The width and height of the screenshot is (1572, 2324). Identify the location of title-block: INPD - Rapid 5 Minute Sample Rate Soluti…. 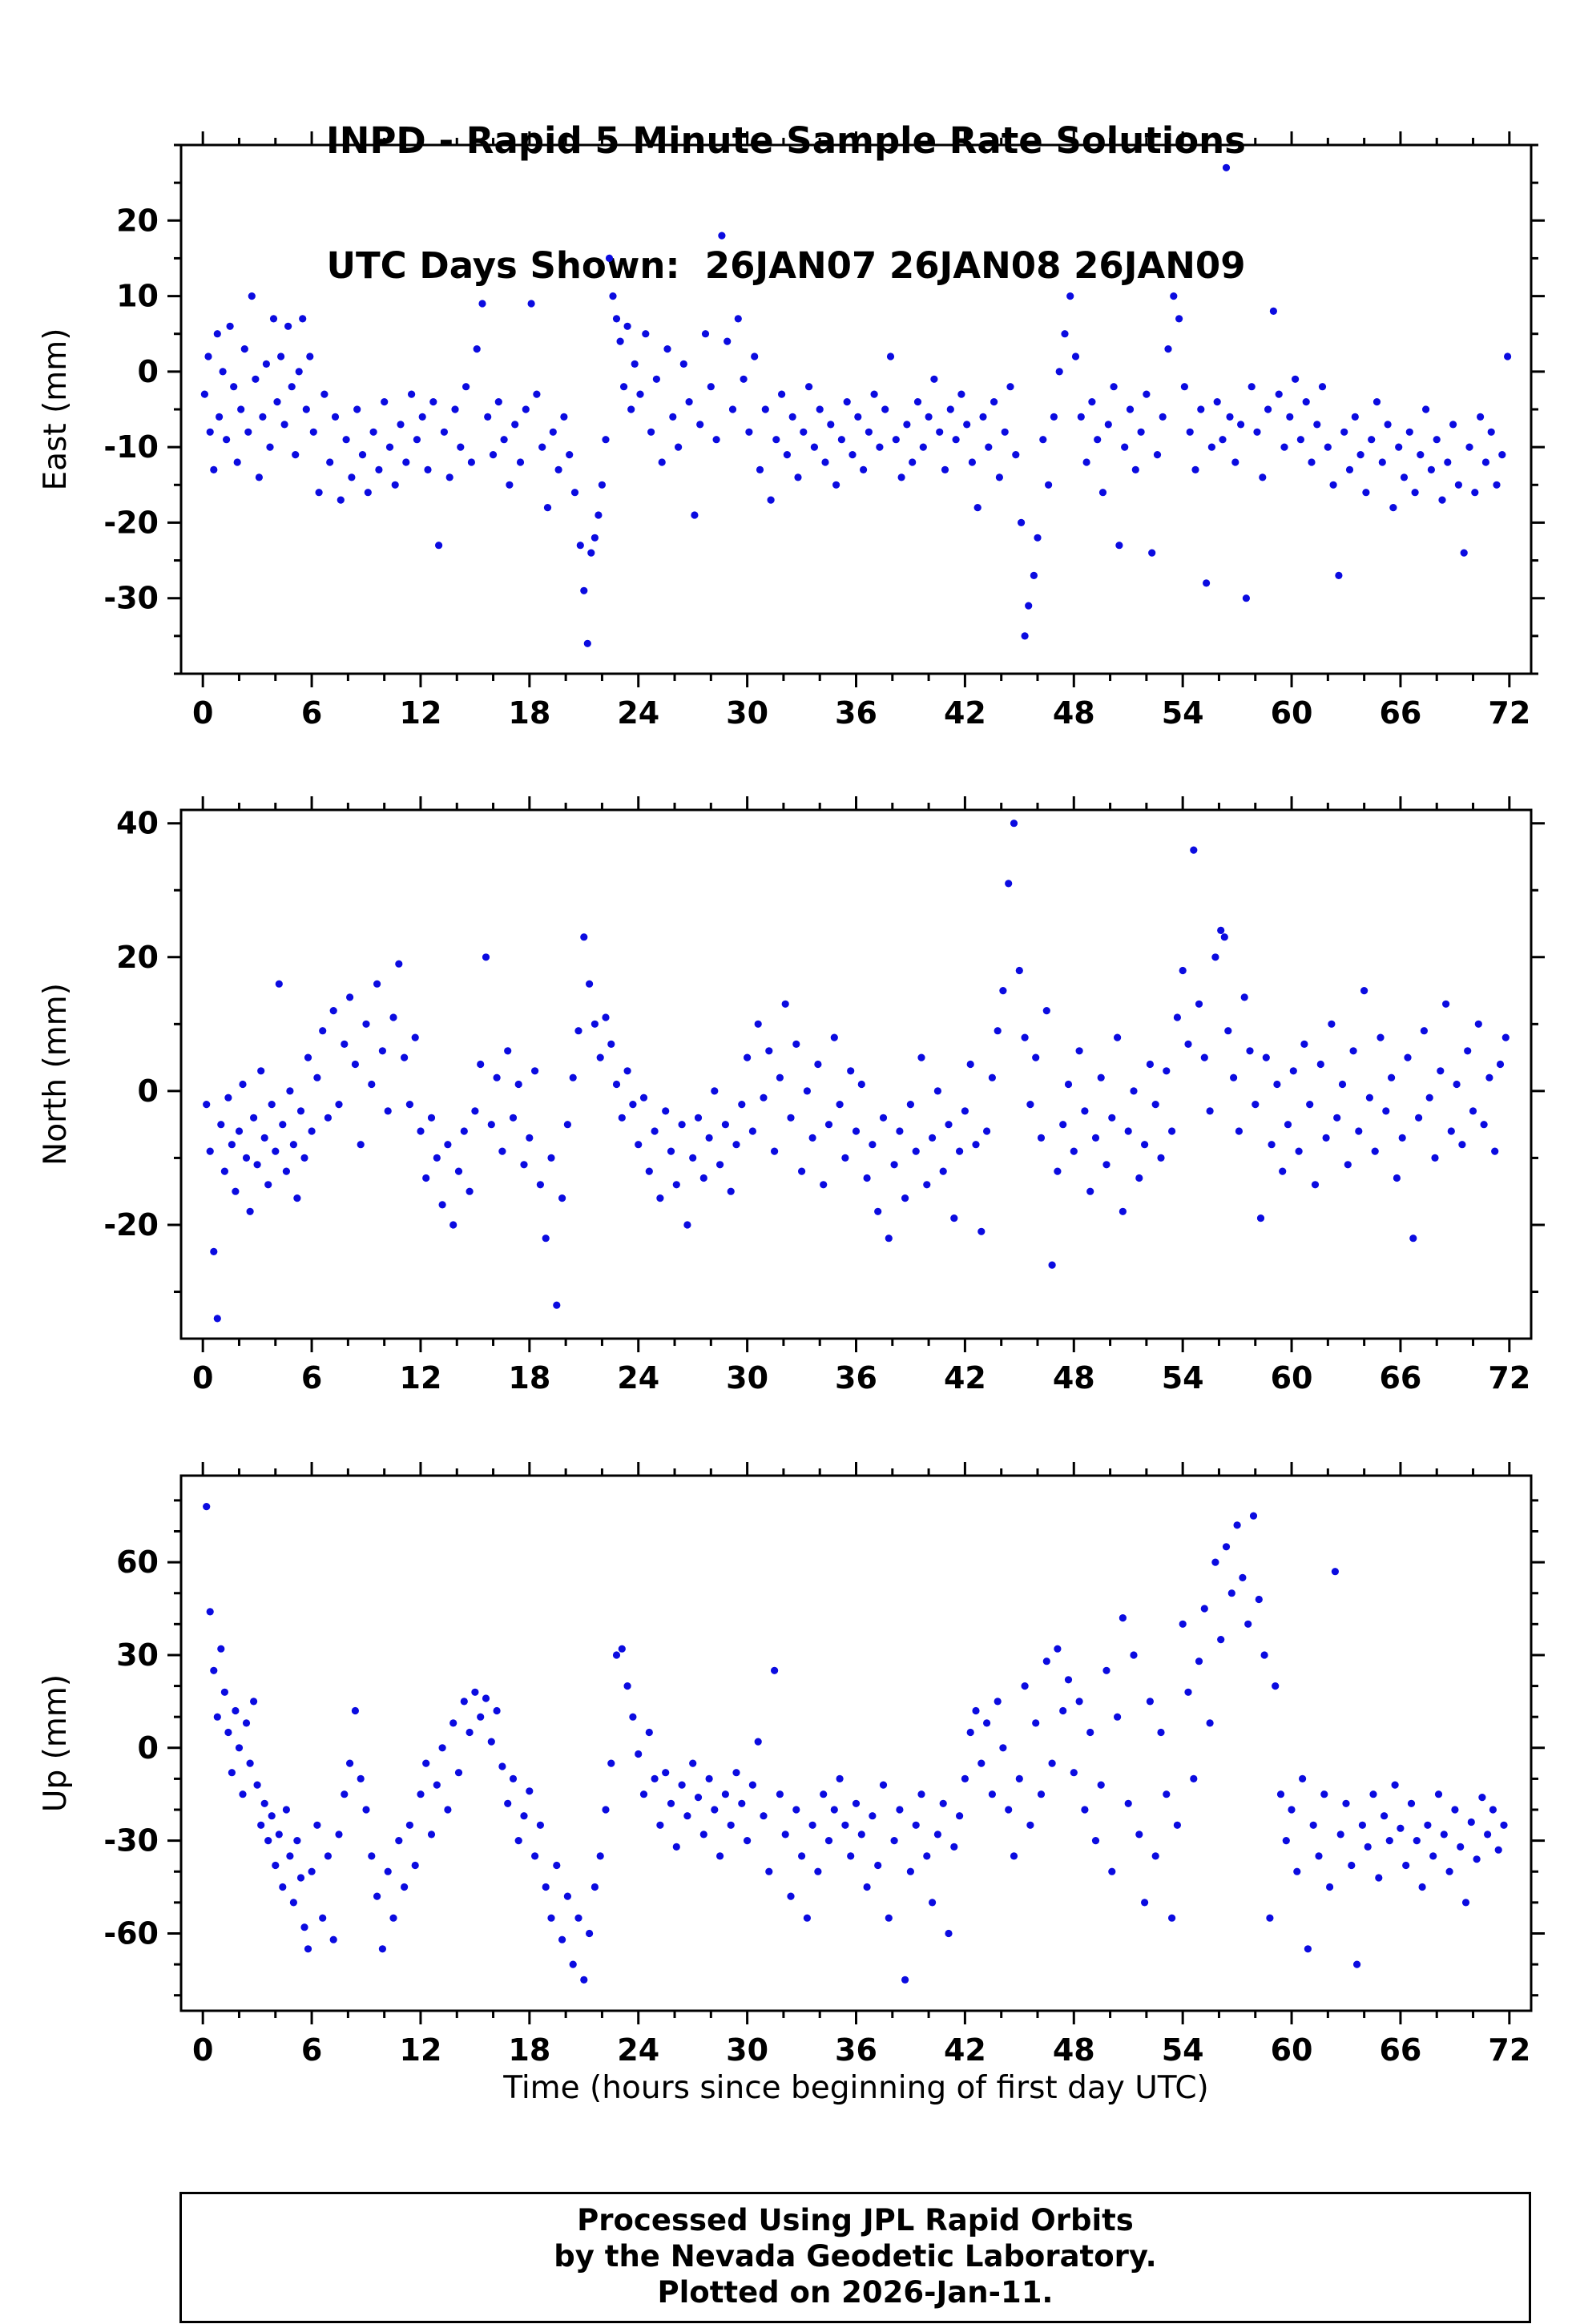
(786, 203).